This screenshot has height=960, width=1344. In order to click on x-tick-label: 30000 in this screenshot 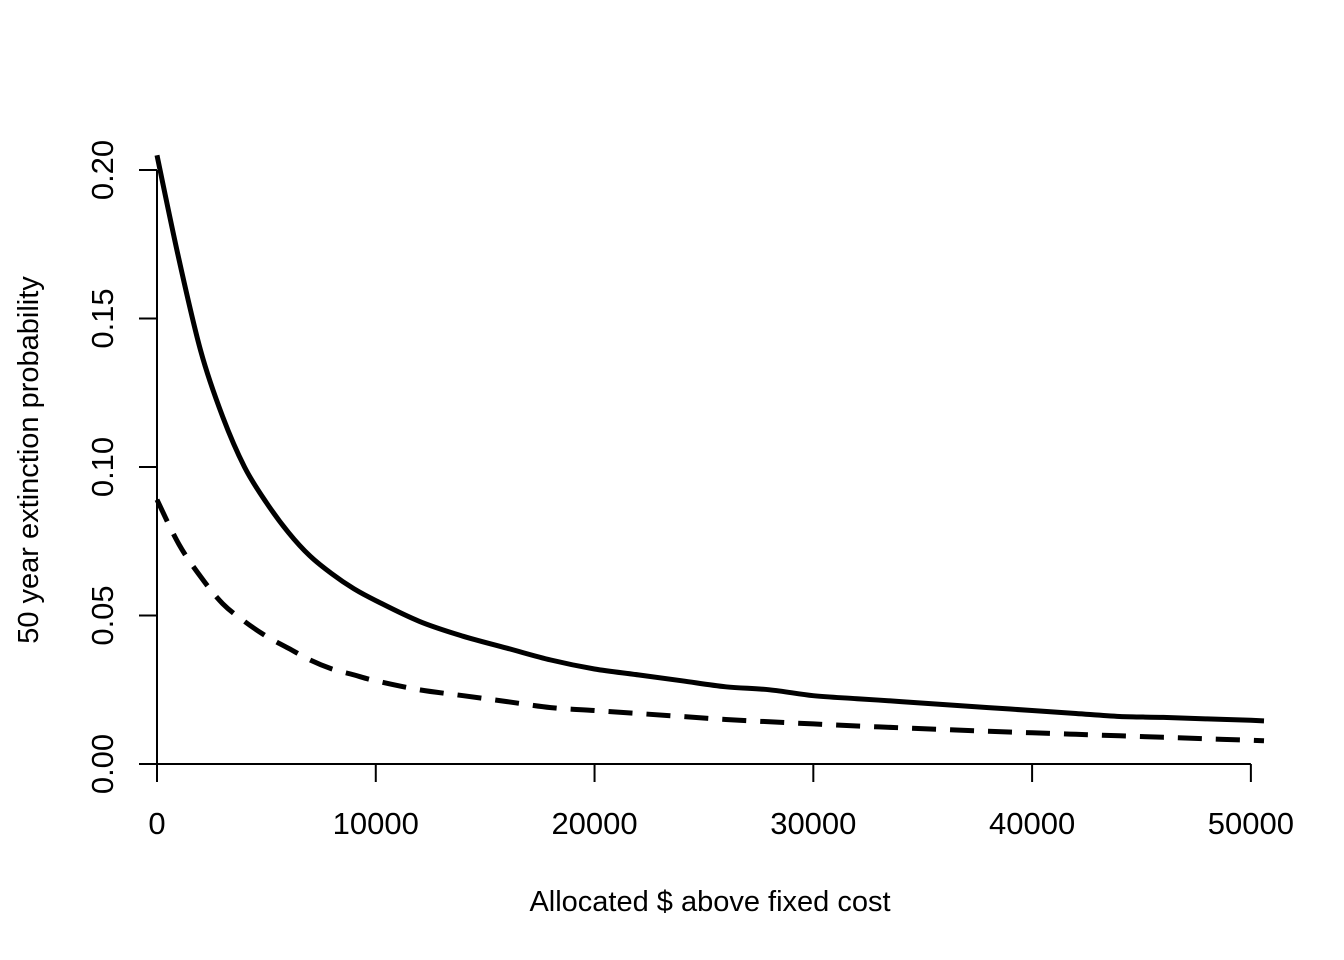, I will do `click(813, 823)`.